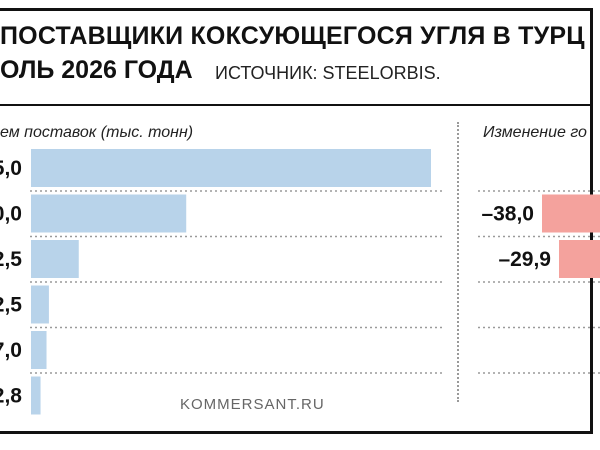  I want to click on footer-credit: KOMMERSANT.RU, so click(252, 404).